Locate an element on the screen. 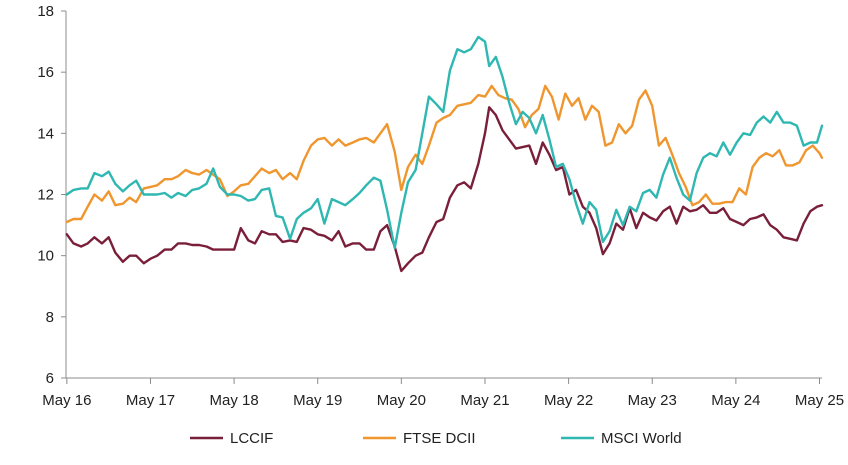 This screenshot has height=465, width=848. legend: LCCIF FTSE DCII MSCI World is located at coordinates (436, 438).